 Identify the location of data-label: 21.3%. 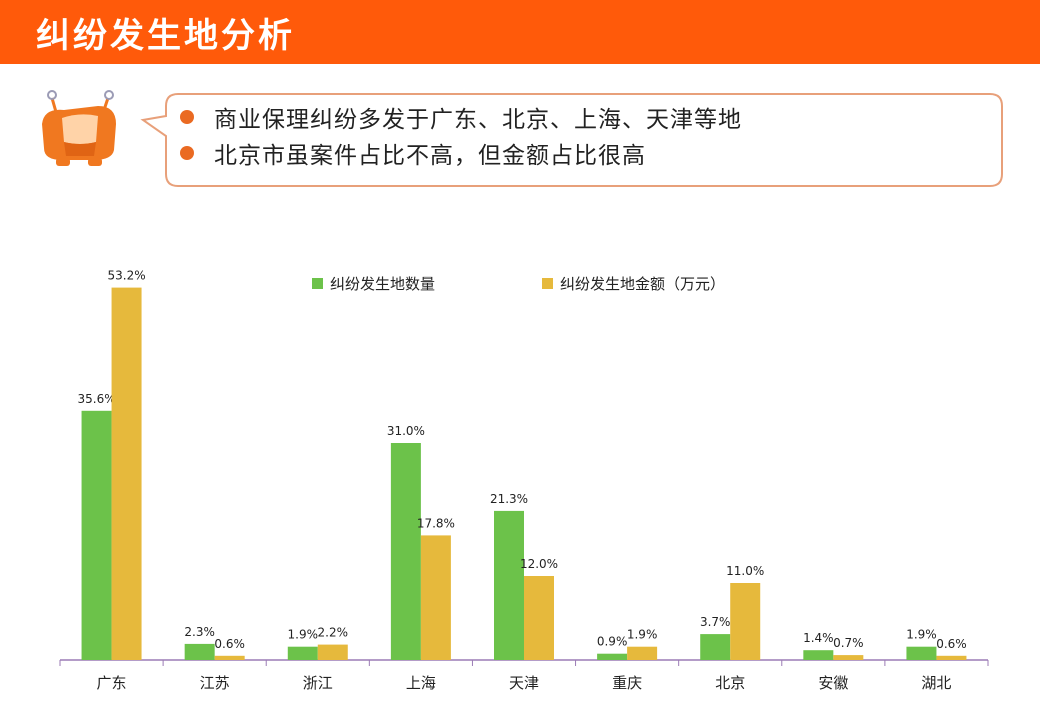
(509, 499).